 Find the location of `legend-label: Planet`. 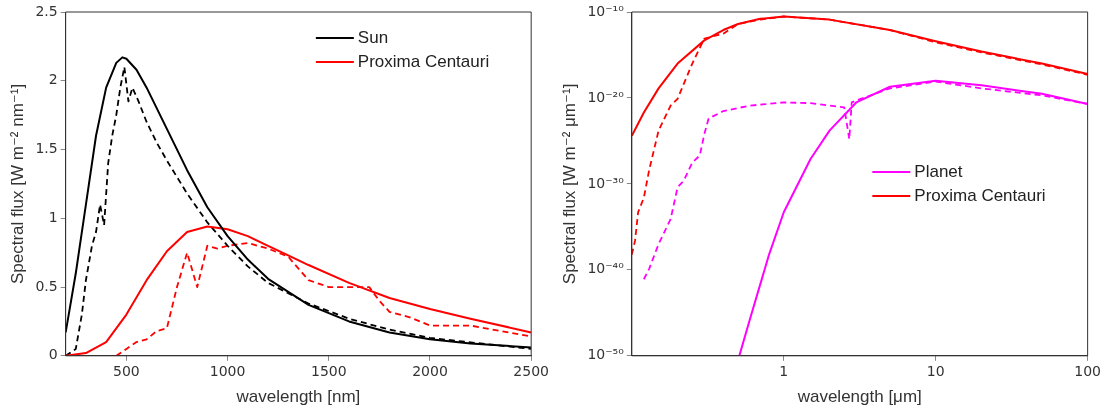

legend-label: Planet is located at coordinates (938, 171).